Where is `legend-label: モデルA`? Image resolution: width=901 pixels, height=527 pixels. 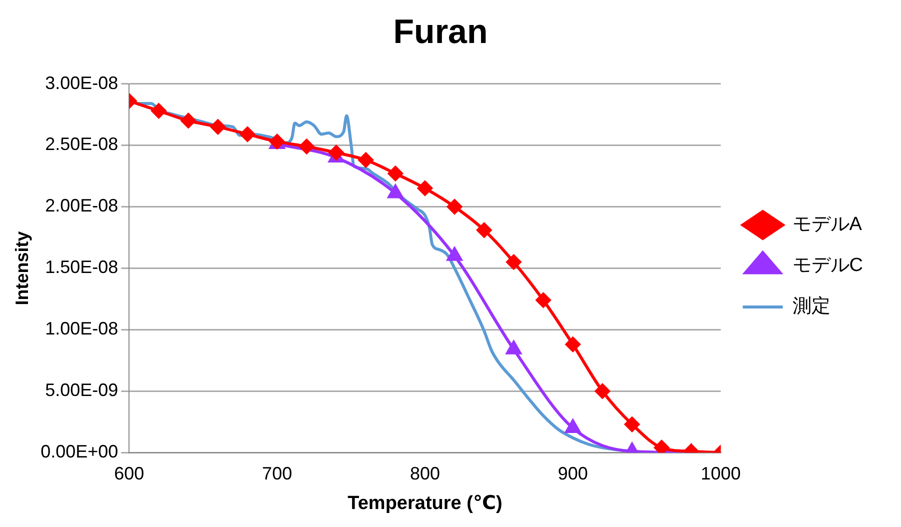 legend-label: モデルA is located at coordinates (827, 225).